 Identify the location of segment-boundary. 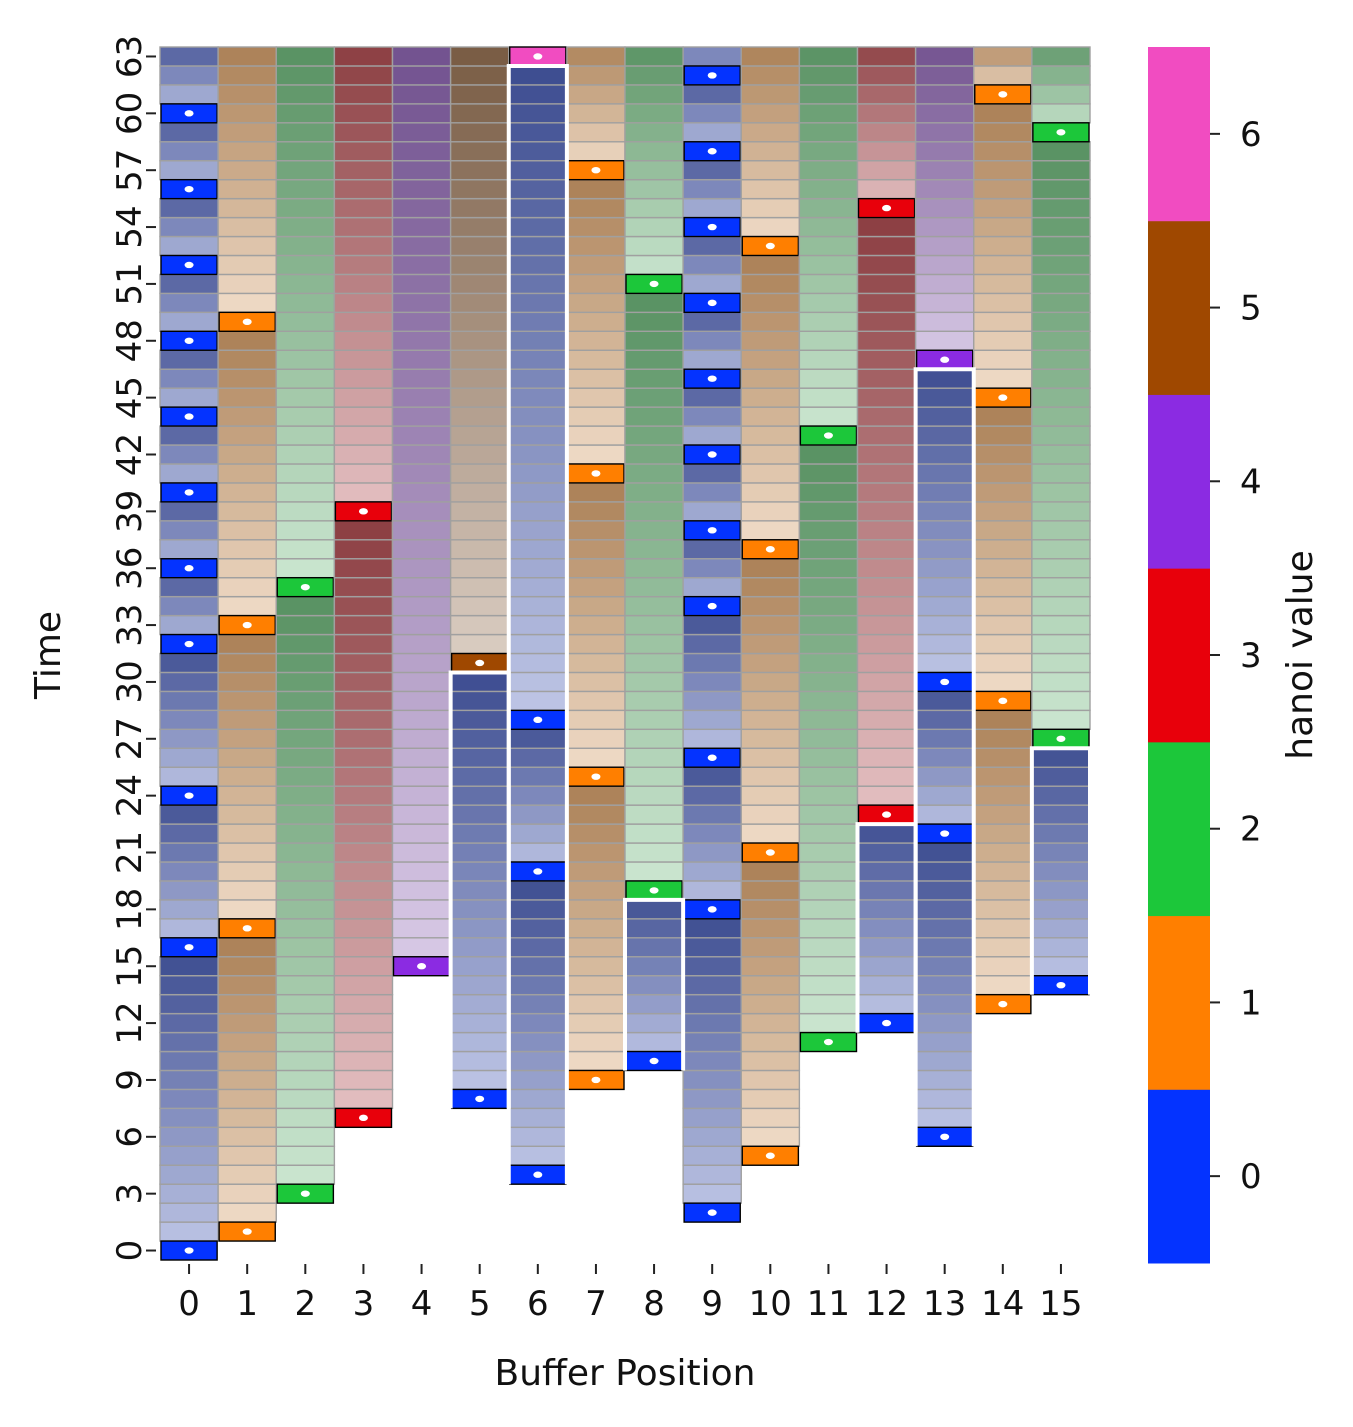
(944, 757).